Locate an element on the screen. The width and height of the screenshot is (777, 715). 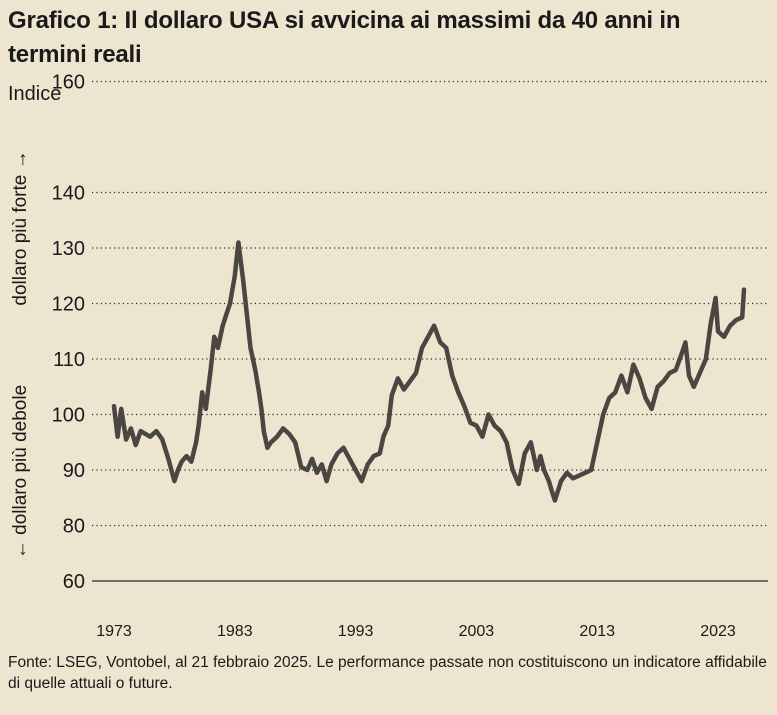
y-tick-label: 160 is located at coordinates (68, 83).